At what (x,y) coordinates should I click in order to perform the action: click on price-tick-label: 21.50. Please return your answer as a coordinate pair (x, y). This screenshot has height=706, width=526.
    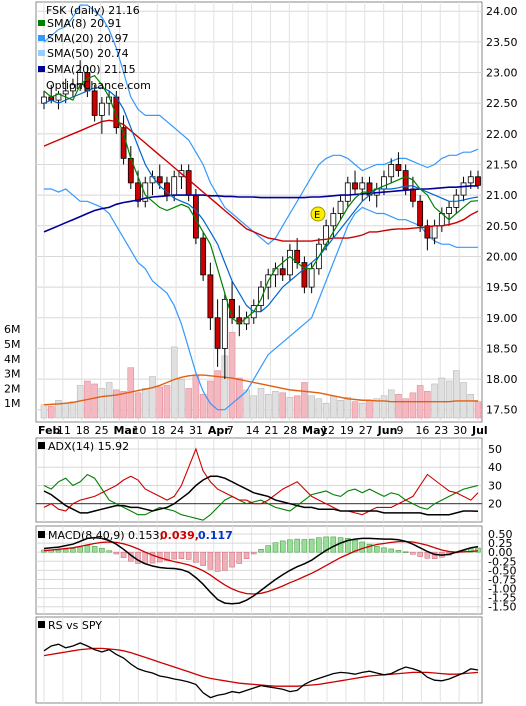
    Looking at the image, I should click on (502, 164).